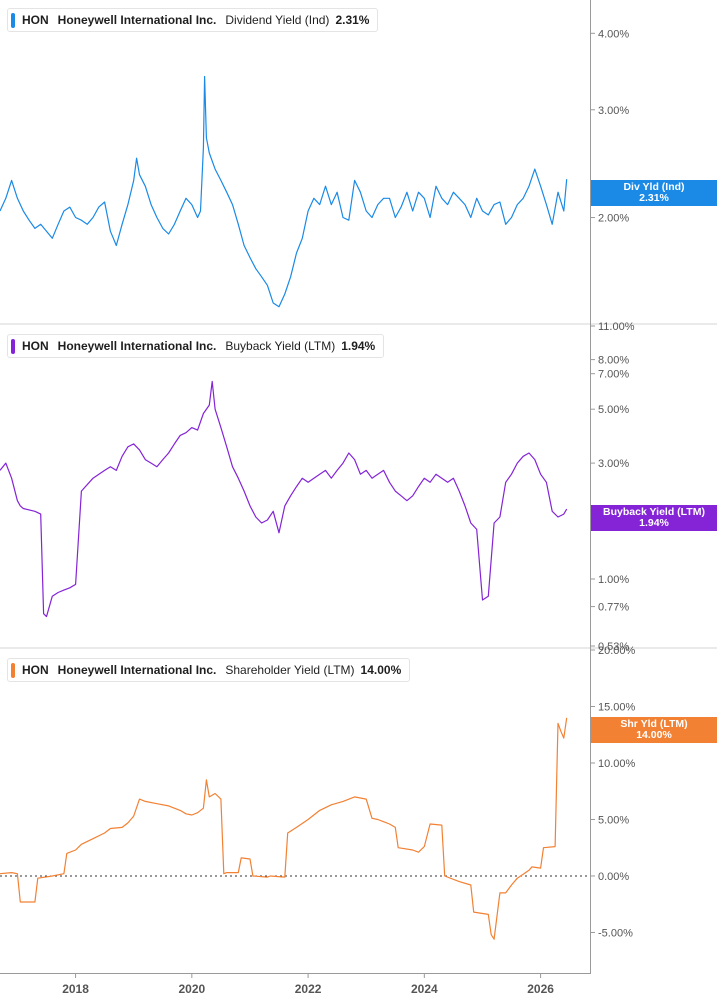 This screenshot has width=717, height=1005. Describe the element at coordinates (613, 647) in the screenshot. I see `y-tick-label: 0.53%` at that location.